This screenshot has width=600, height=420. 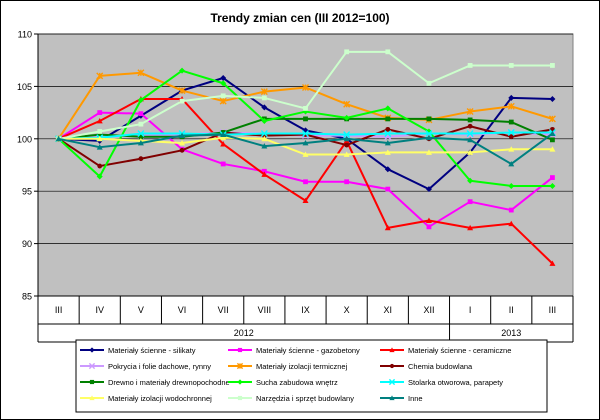 I want to click on legend-entry: Stolarka otworowa, parapety, so click(x=441, y=382).